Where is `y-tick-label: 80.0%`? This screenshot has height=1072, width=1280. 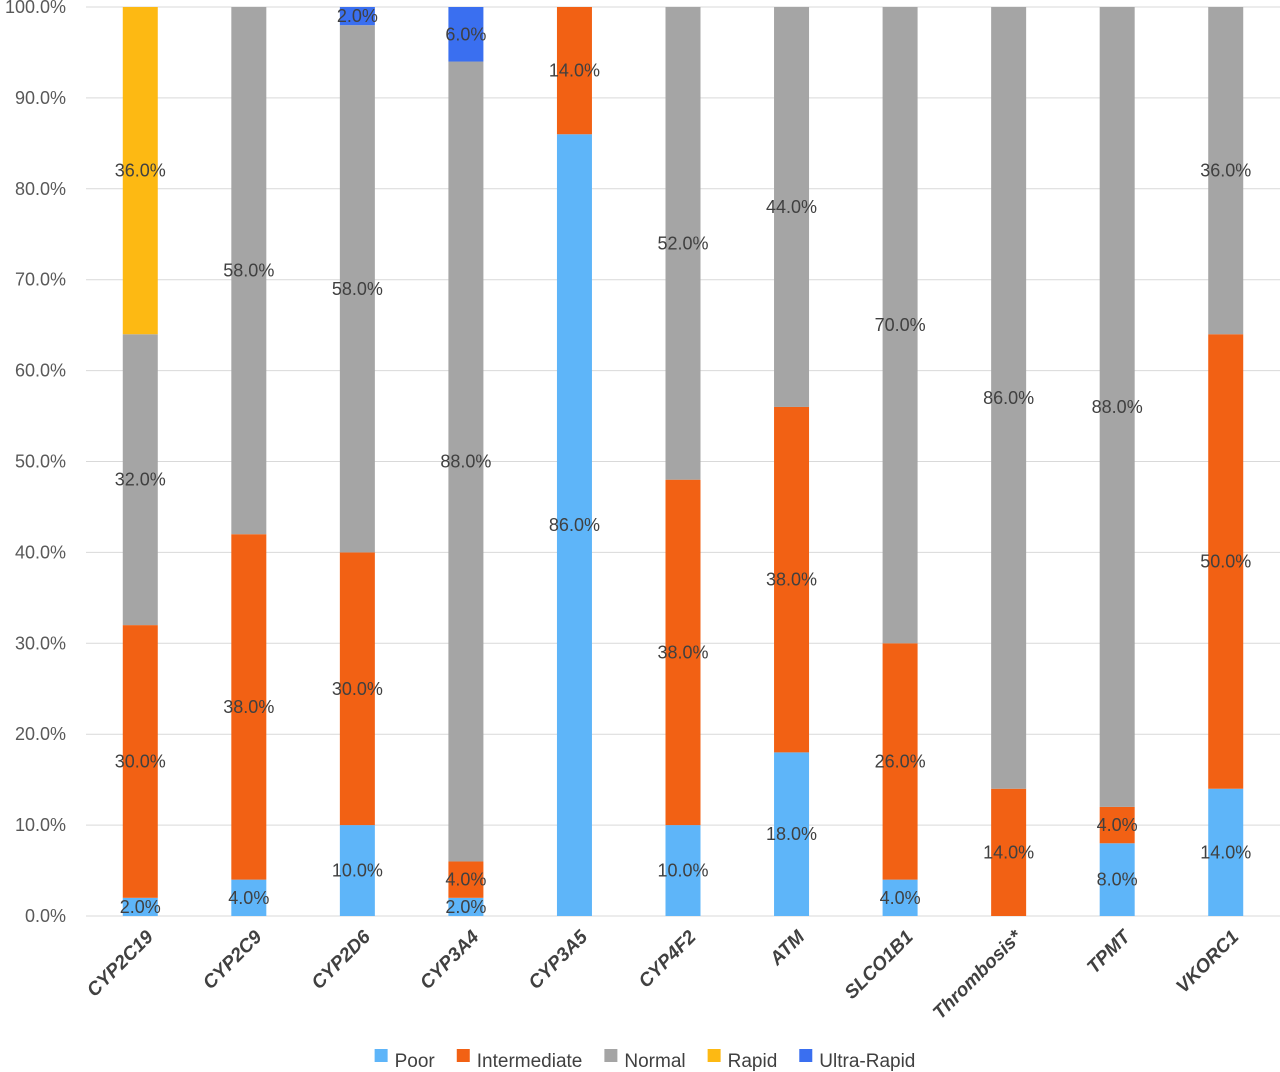 y-tick-label: 80.0% is located at coordinates (40, 189).